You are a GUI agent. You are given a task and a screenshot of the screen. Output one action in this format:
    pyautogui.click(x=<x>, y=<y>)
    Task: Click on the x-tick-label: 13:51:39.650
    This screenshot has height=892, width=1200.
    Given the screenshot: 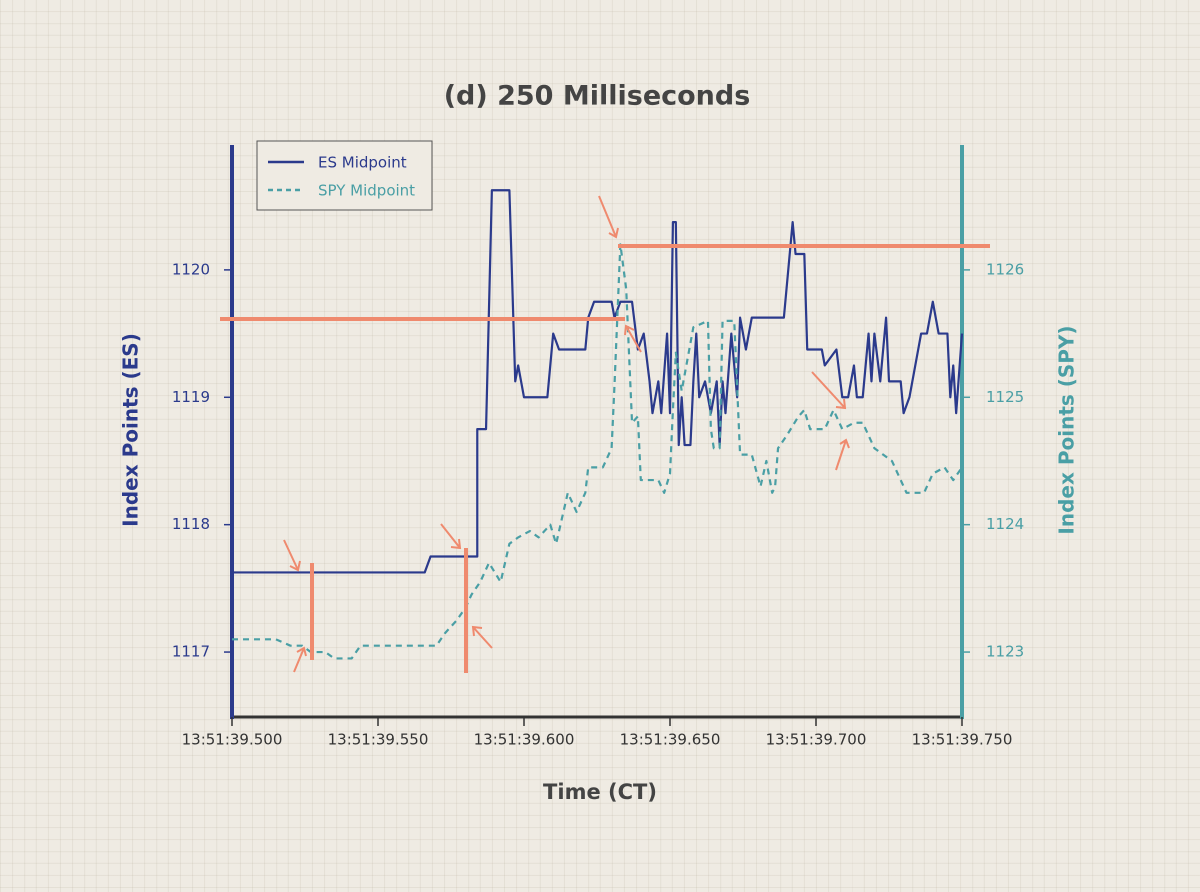 What is the action you would take?
    pyautogui.click(x=670, y=740)
    